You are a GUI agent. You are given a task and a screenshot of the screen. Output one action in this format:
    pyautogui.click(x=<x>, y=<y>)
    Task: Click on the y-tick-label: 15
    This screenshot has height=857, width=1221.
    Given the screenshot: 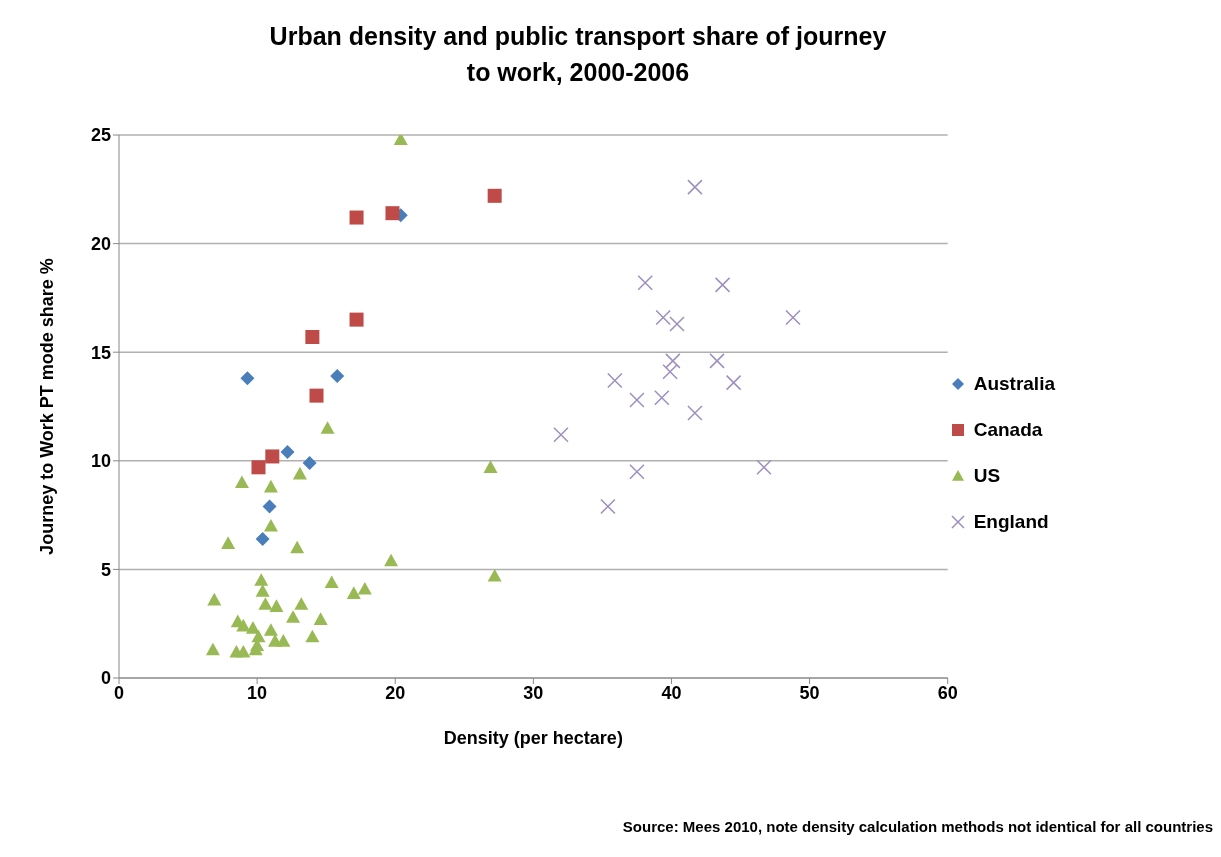 What is the action you would take?
    pyautogui.click(x=100, y=352)
    